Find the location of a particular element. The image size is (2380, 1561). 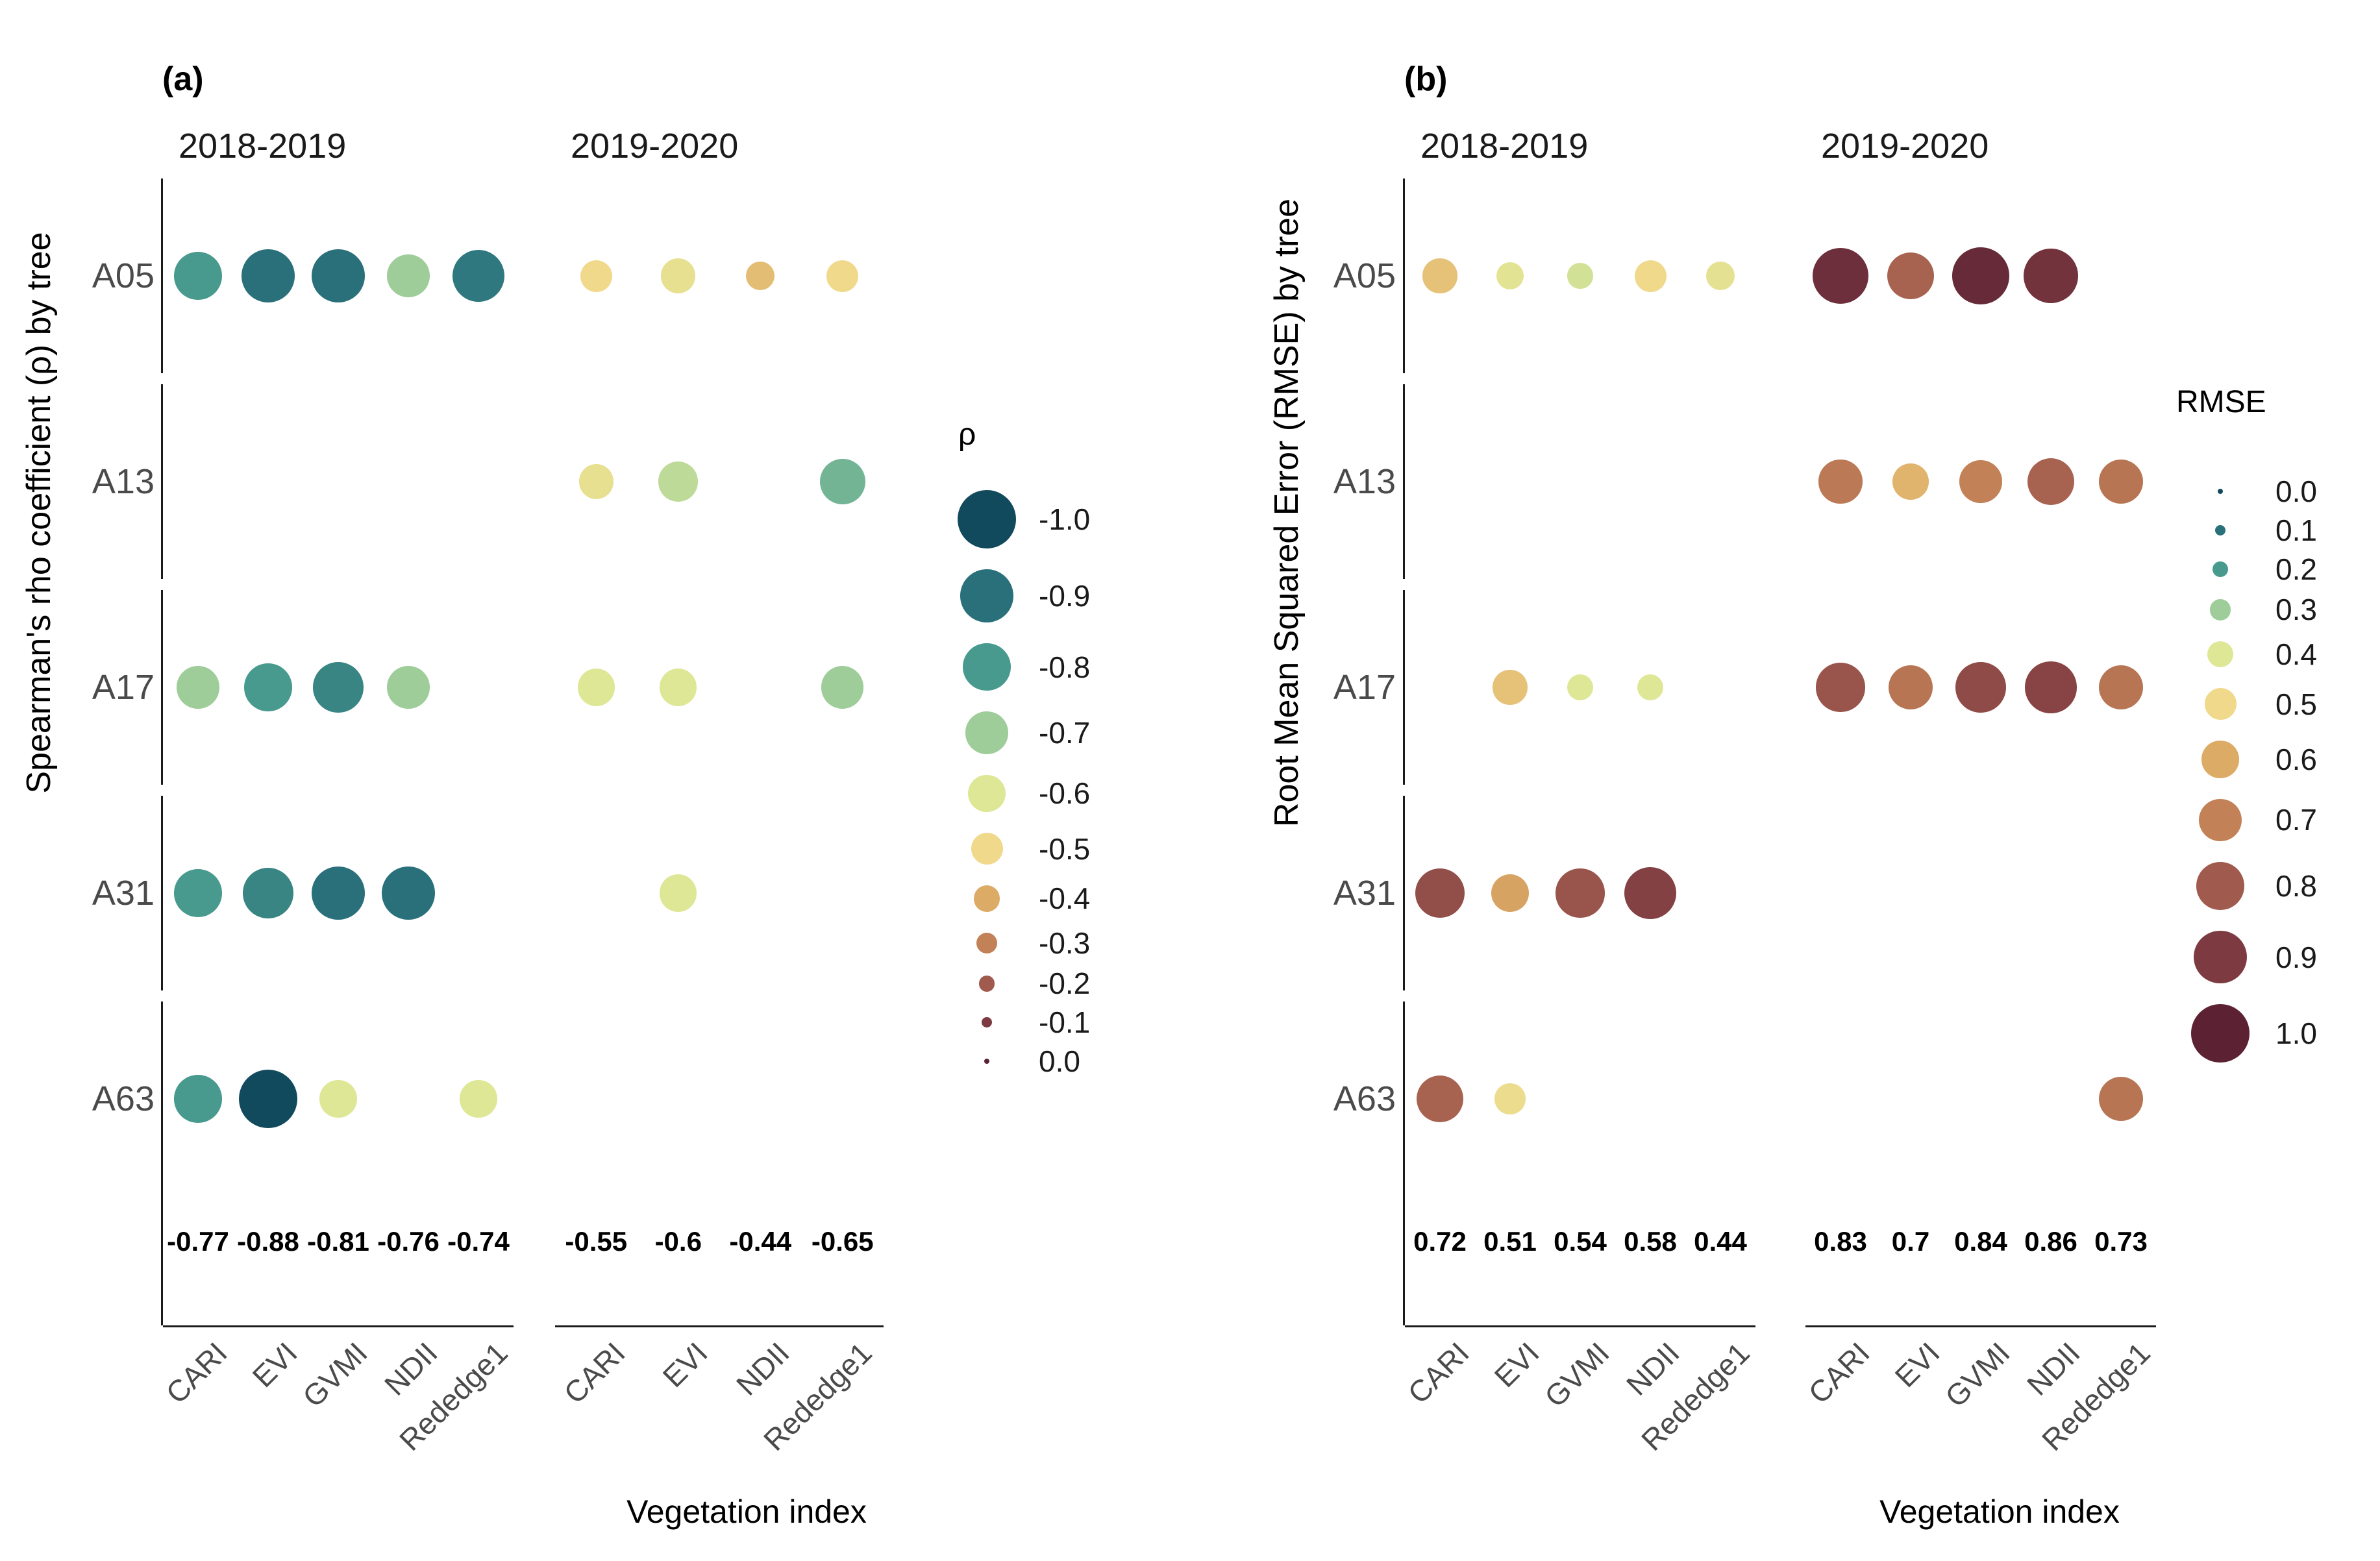

rmse-legend-title: RMSE is located at coordinates (2221, 402).